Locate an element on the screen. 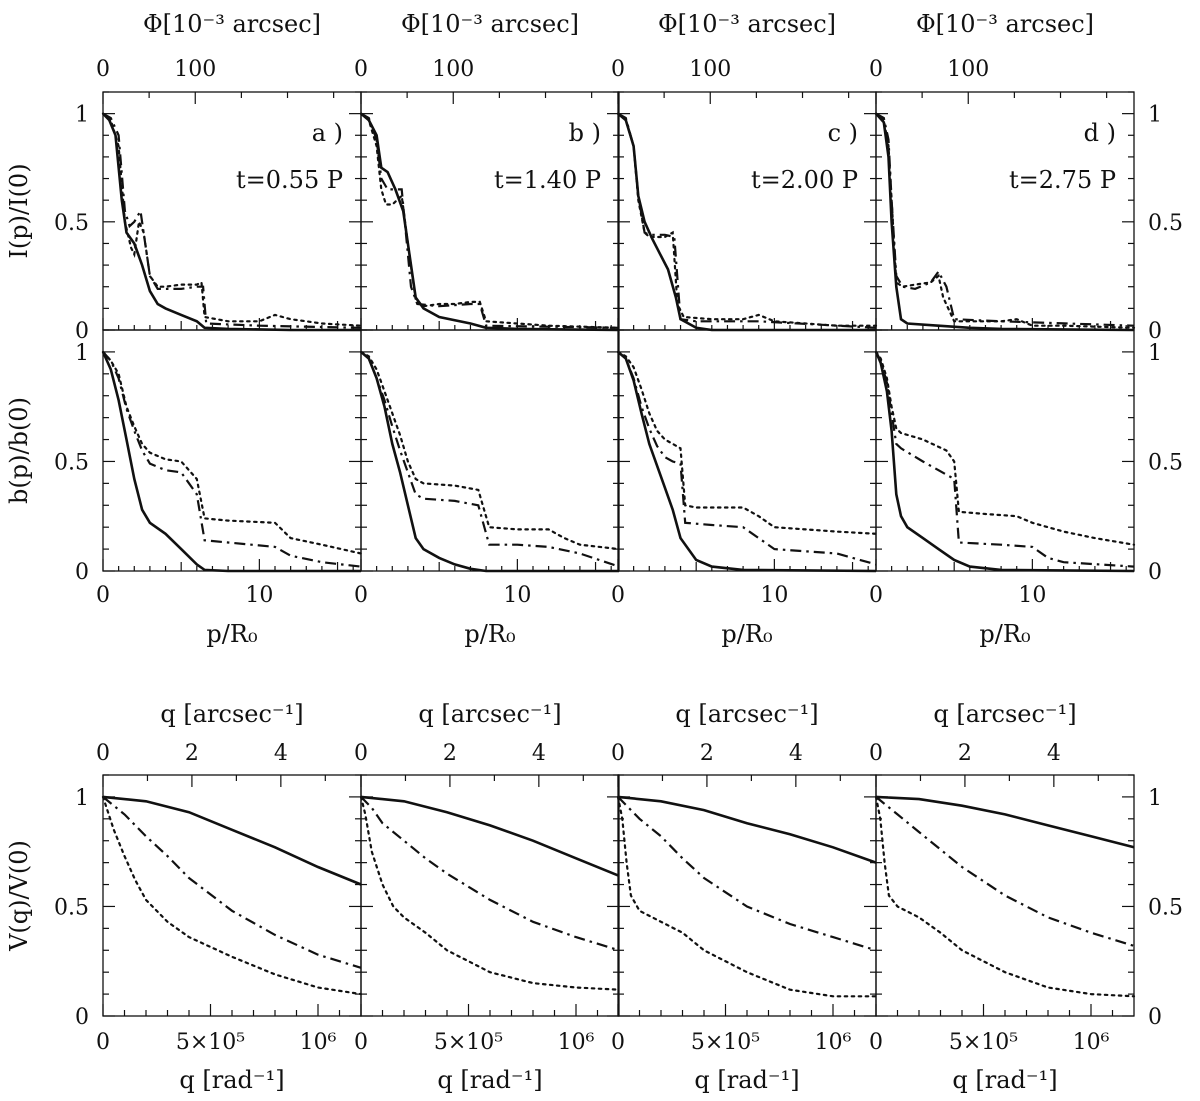 The width and height of the screenshot is (1200, 1101). panel-letter: d ) is located at coordinates (1100, 133).